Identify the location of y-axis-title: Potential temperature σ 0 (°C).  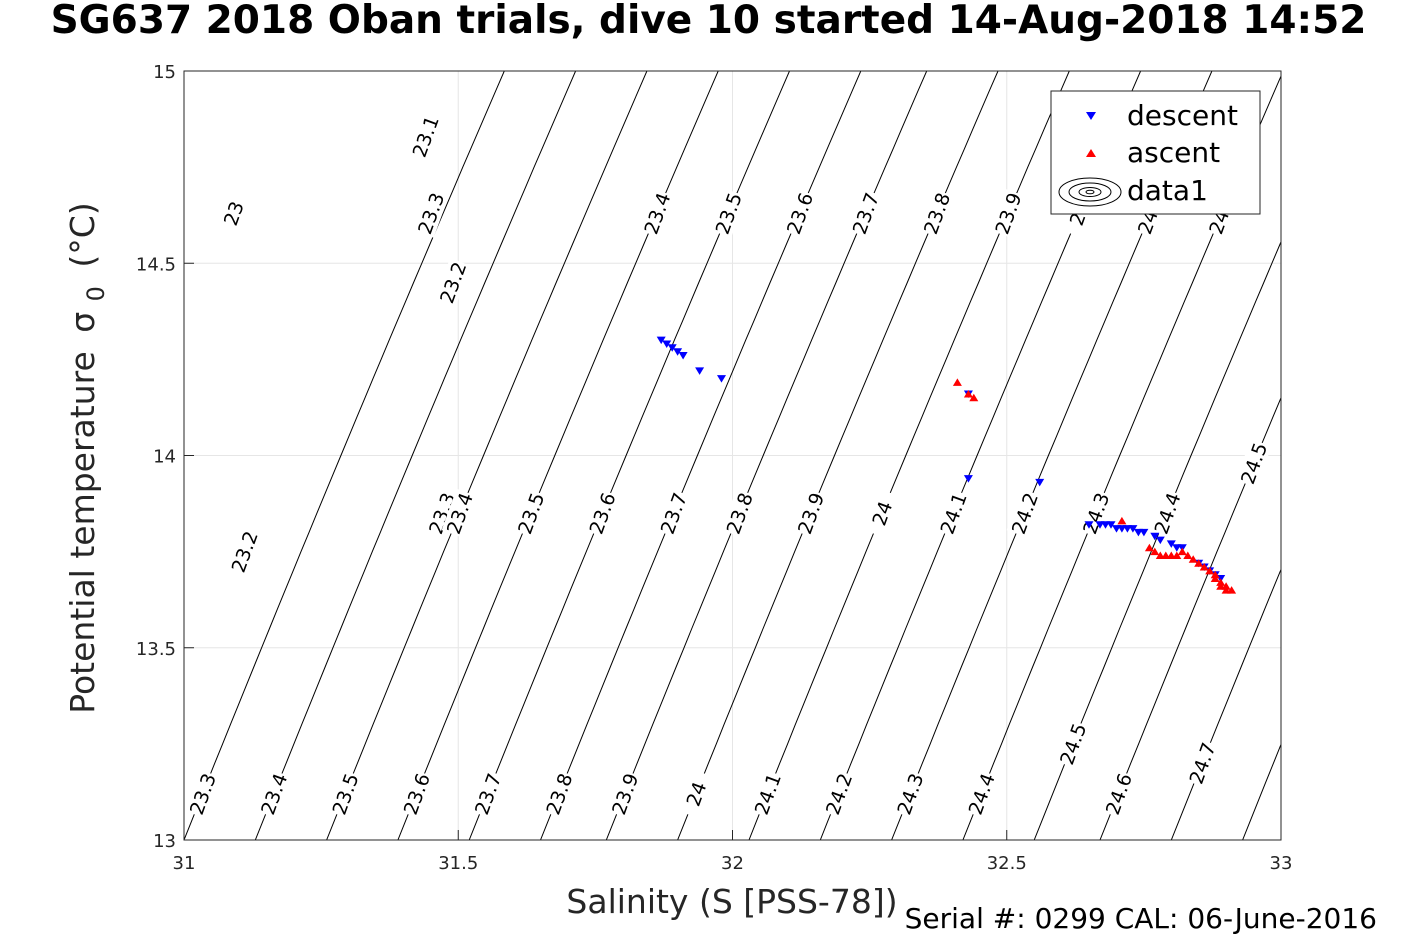
(87, 457).